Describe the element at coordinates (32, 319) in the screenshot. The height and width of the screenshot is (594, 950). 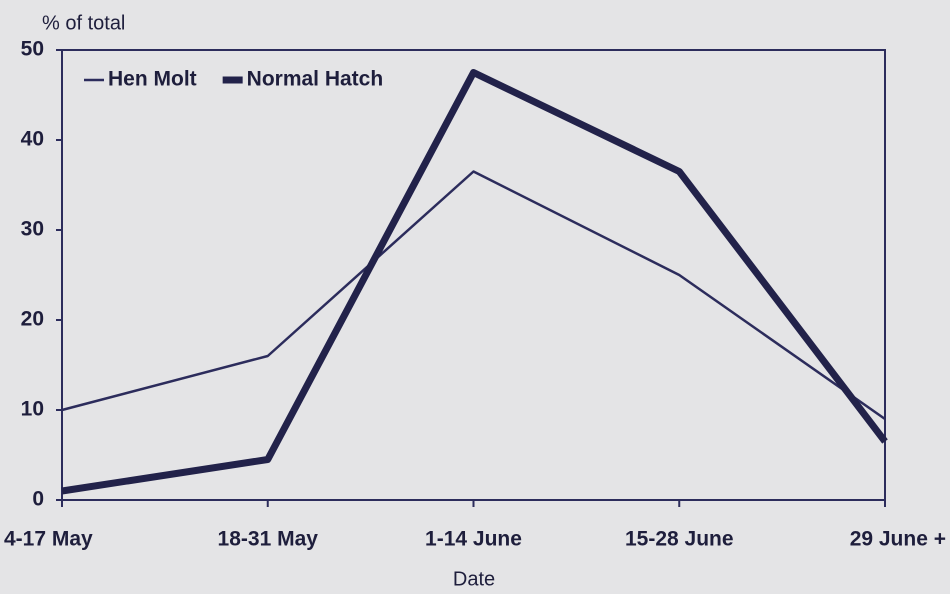
I see `y-tick-label: 20` at that location.